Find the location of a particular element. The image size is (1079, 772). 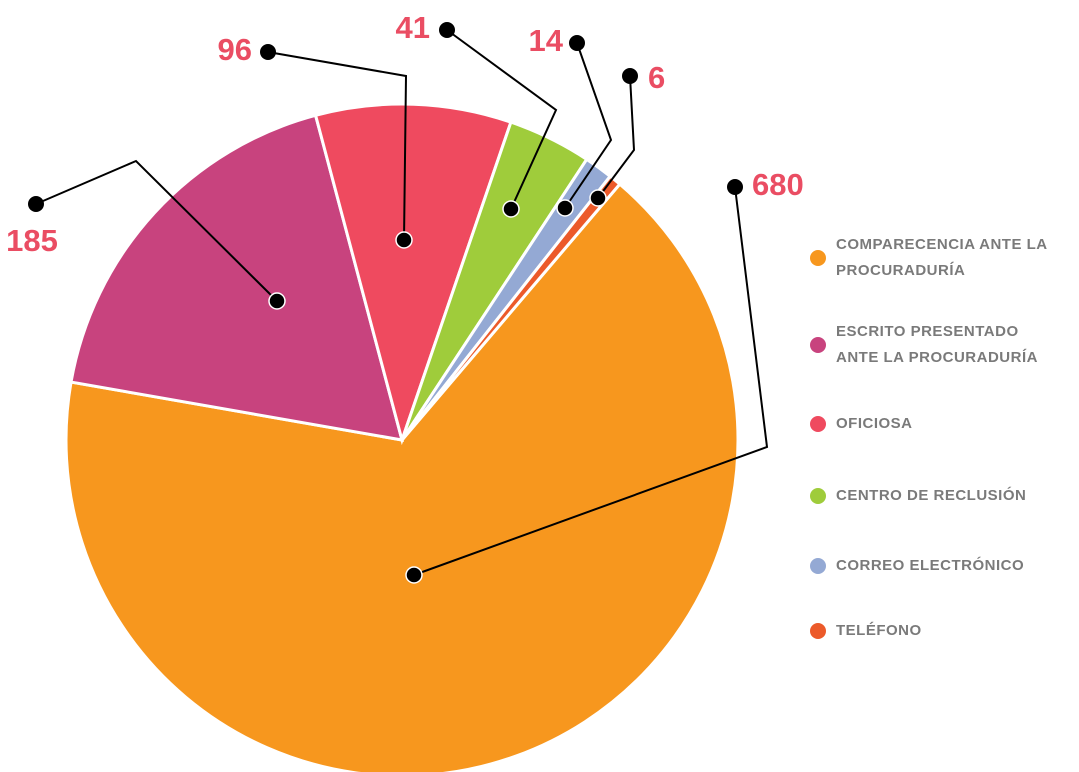

legend-item: OFICIOSA is located at coordinates (930, 424).